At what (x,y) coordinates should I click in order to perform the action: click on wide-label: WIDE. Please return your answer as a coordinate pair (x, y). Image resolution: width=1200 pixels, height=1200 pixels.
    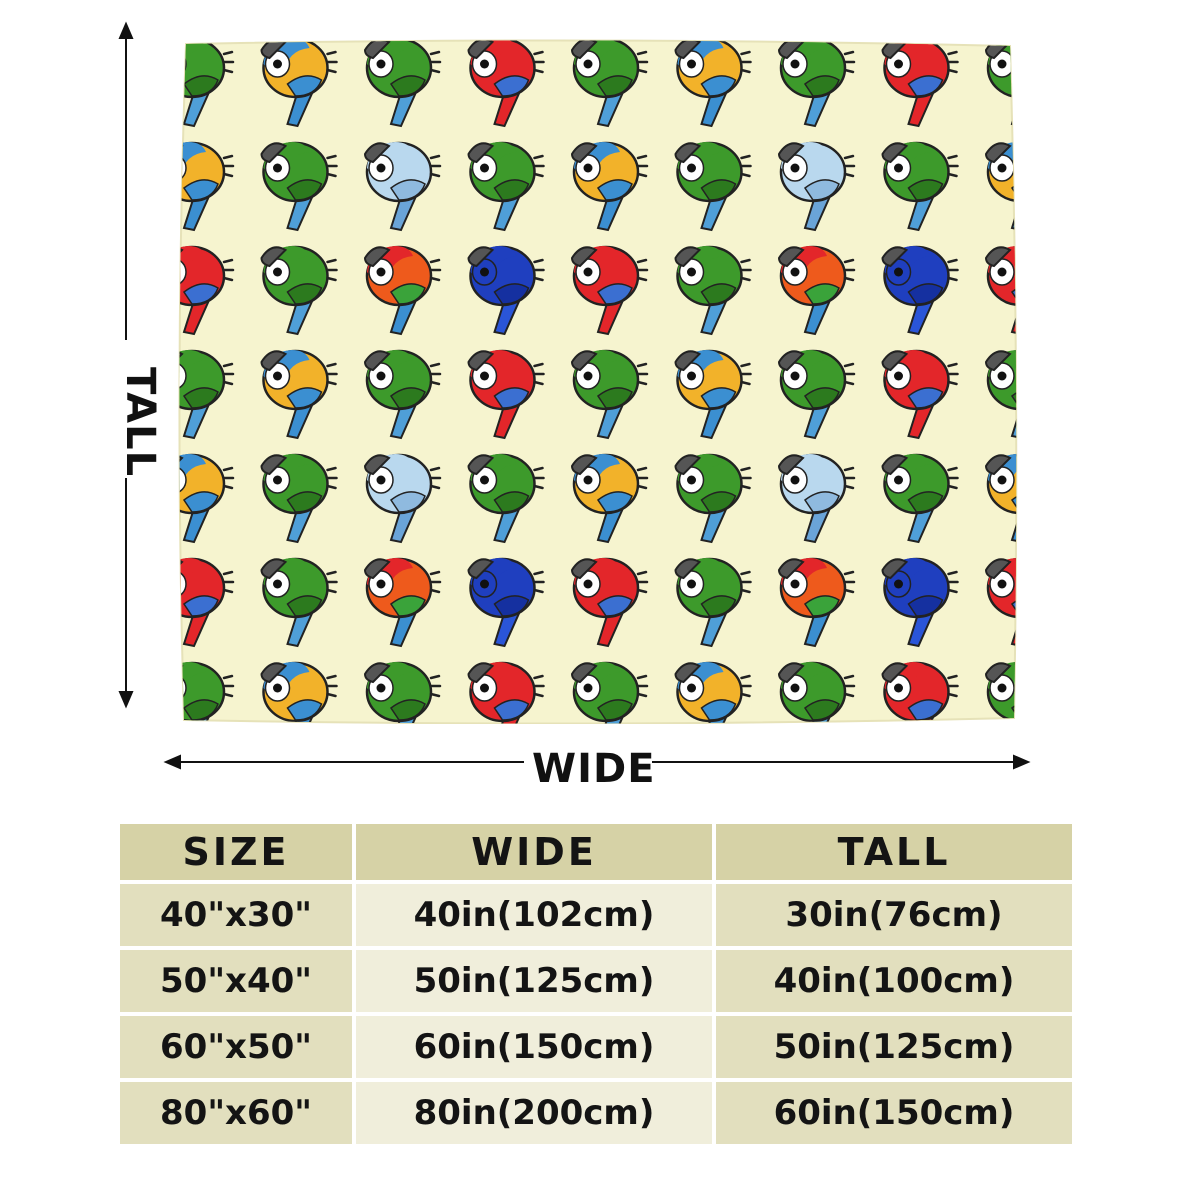
    Looking at the image, I should click on (594, 769).